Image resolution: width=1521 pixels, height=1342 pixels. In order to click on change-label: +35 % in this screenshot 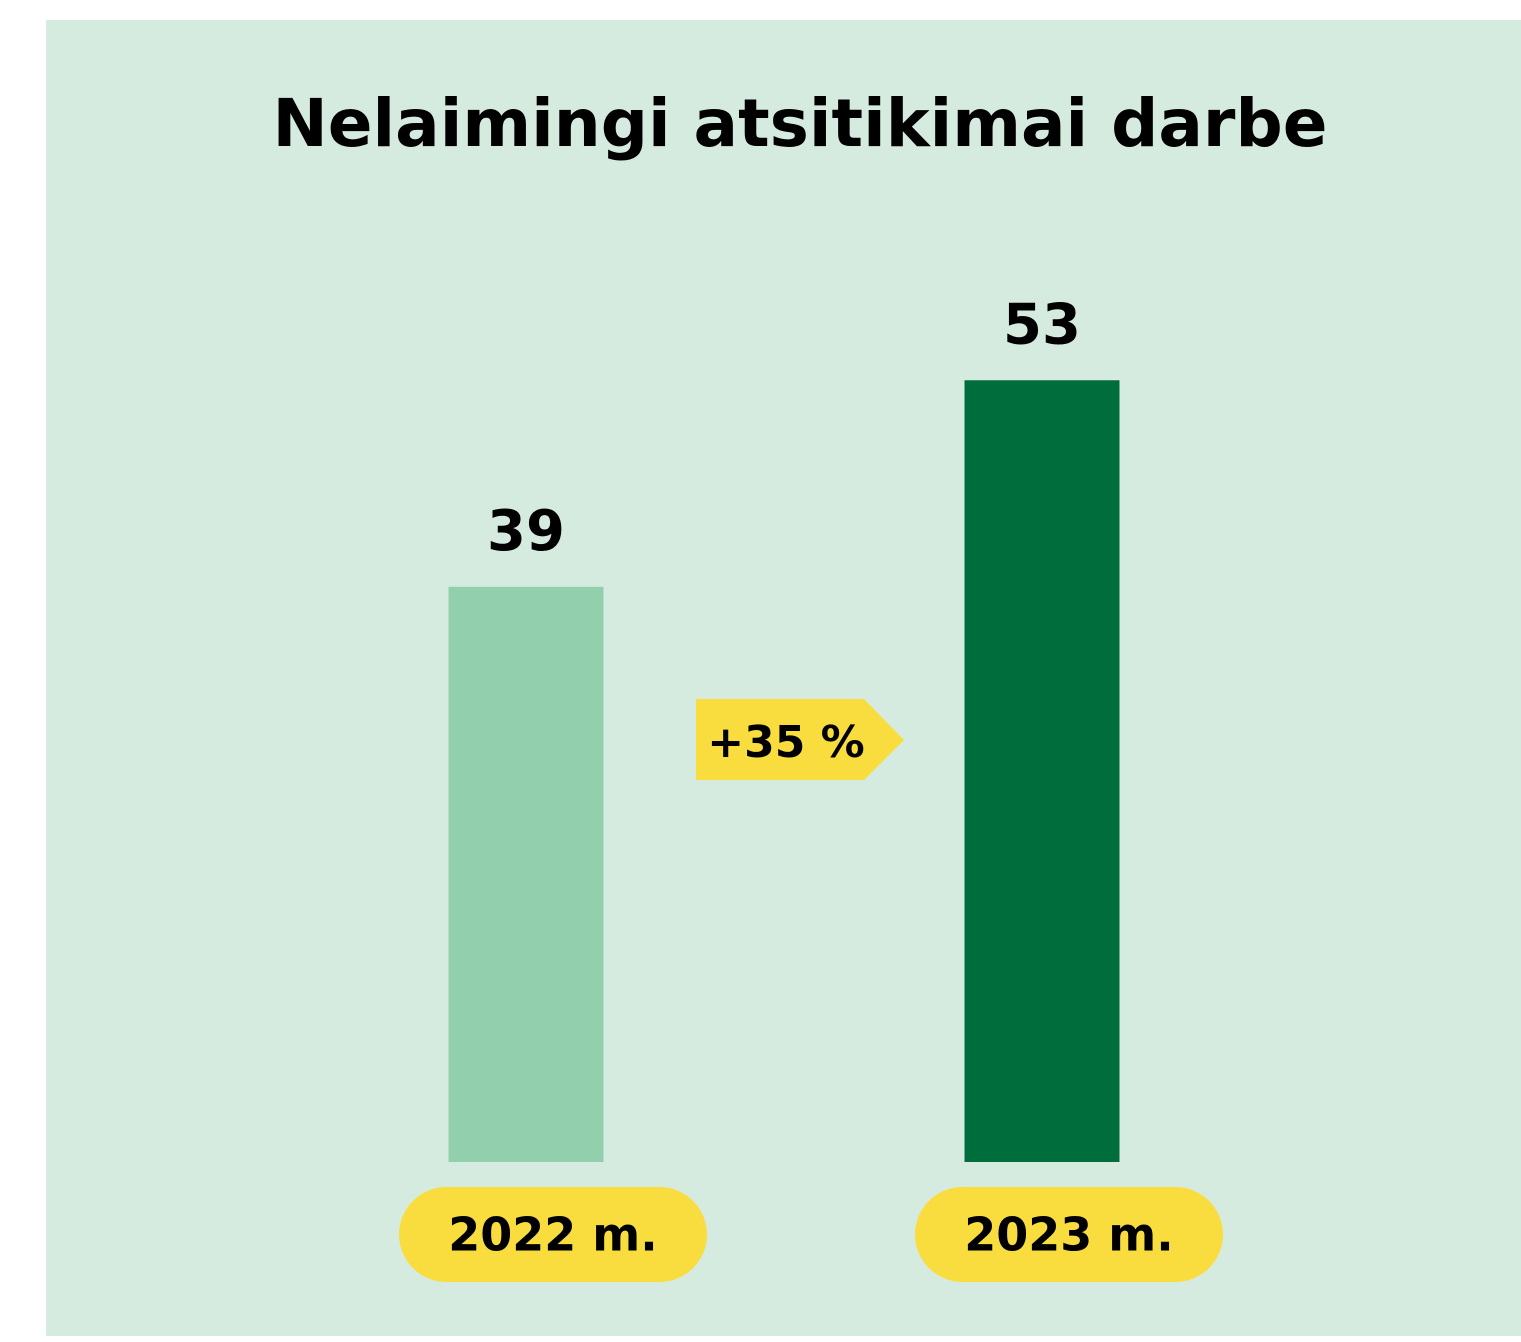, I will do `click(786, 742)`.